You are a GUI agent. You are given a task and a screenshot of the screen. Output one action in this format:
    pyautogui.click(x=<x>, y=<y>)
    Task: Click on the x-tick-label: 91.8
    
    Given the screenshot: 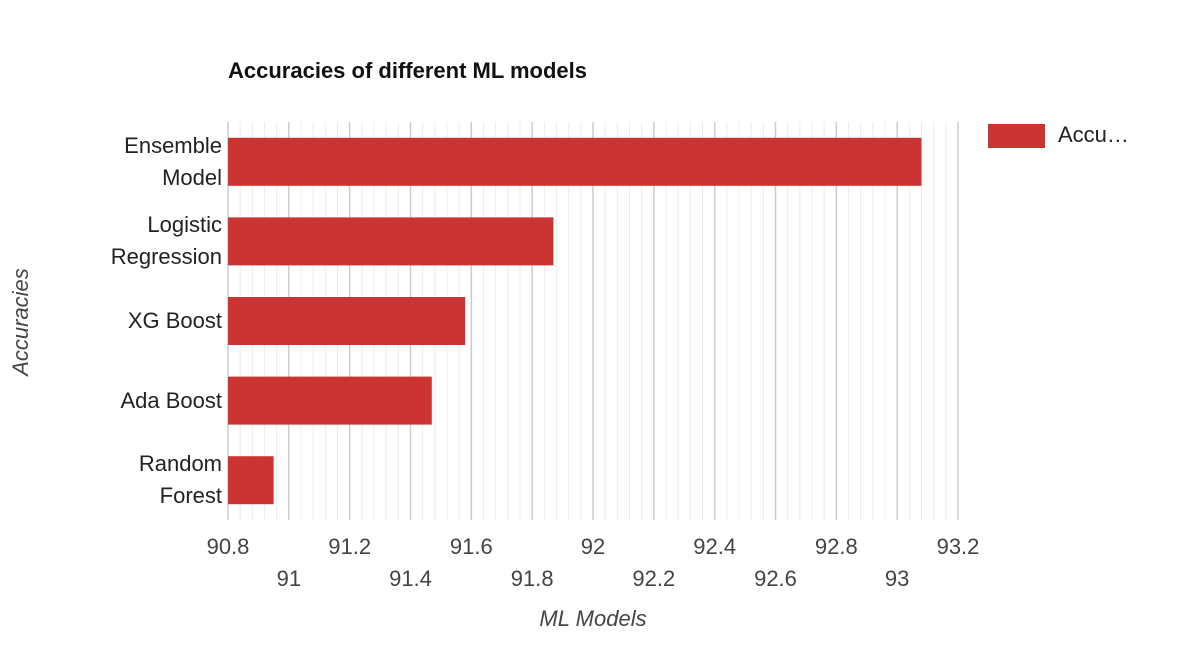 What is the action you would take?
    pyautogui.click(x=532, y=578)
    